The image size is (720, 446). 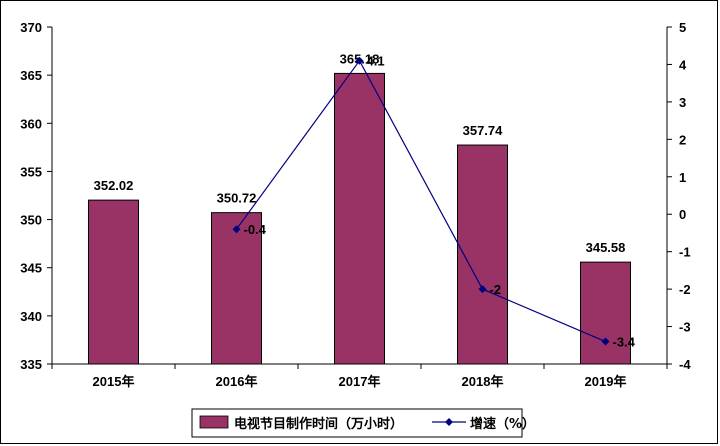 I want to click on line-data-label: -0.4, so click(x=255, y=229).